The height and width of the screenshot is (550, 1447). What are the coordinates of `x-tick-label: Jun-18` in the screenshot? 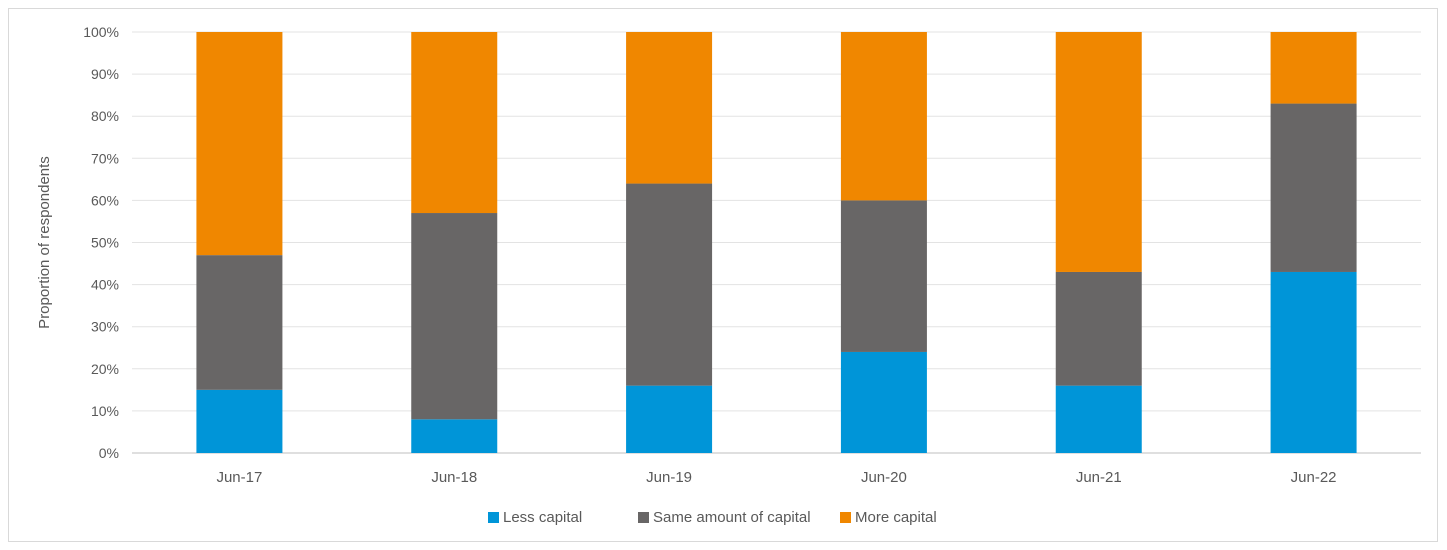 It's located at (454, 477).